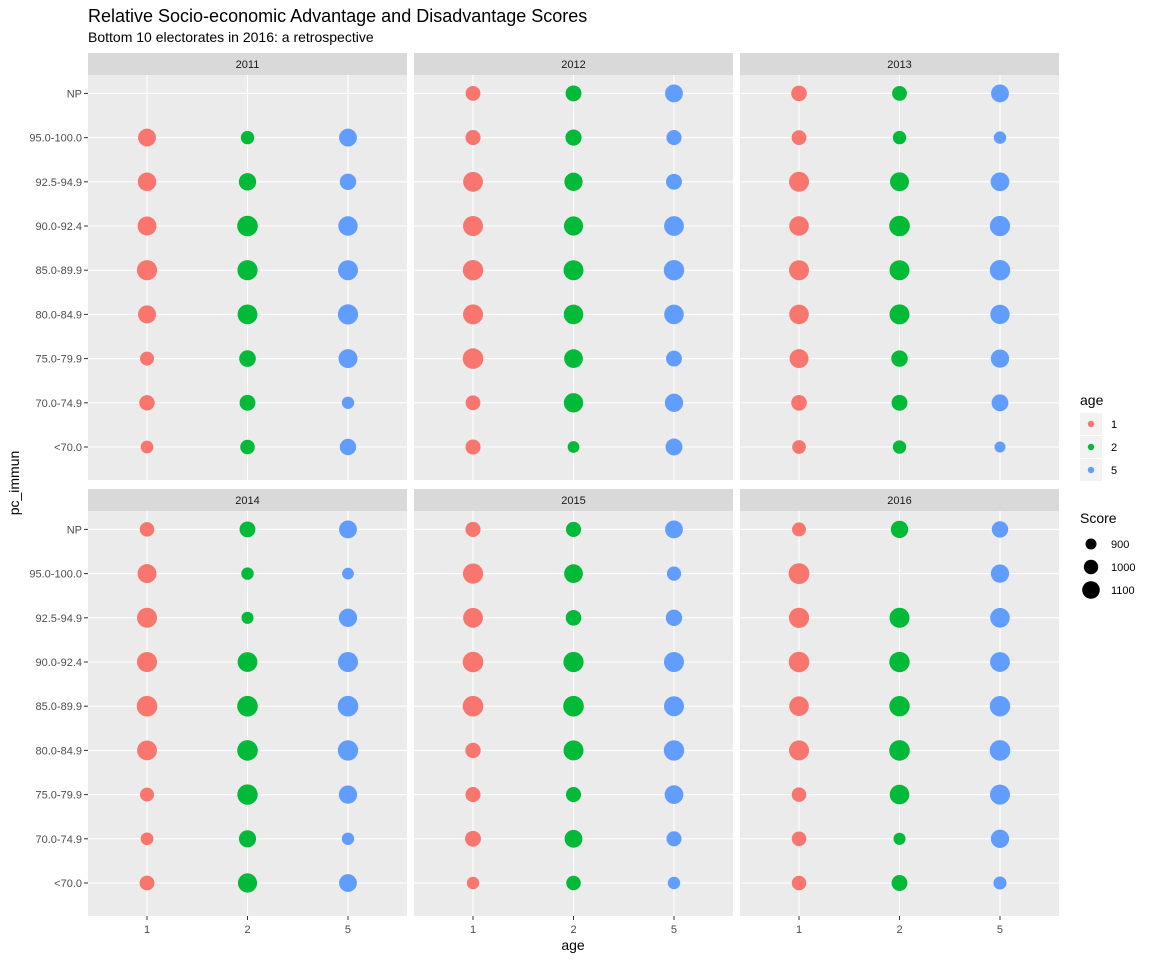 The height and width of the screenshot is (960, 1152). I want to click on x-tick-label: 2, so click(247, 930).